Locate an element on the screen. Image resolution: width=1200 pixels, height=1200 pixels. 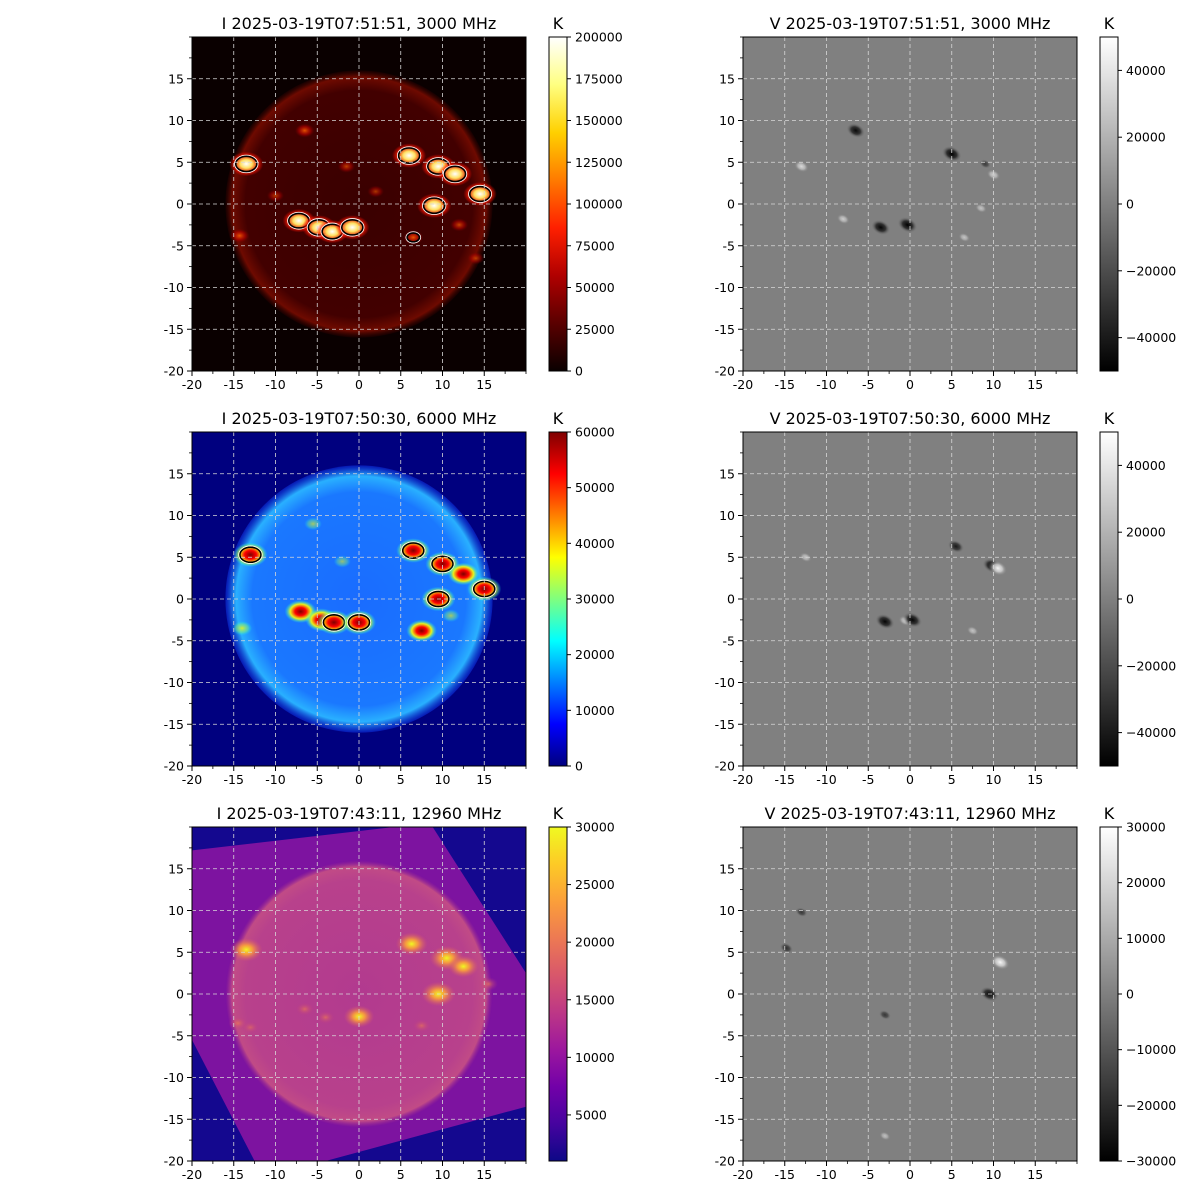
colorbar-tick-label: 10000 is located at coordinates (595, 710).